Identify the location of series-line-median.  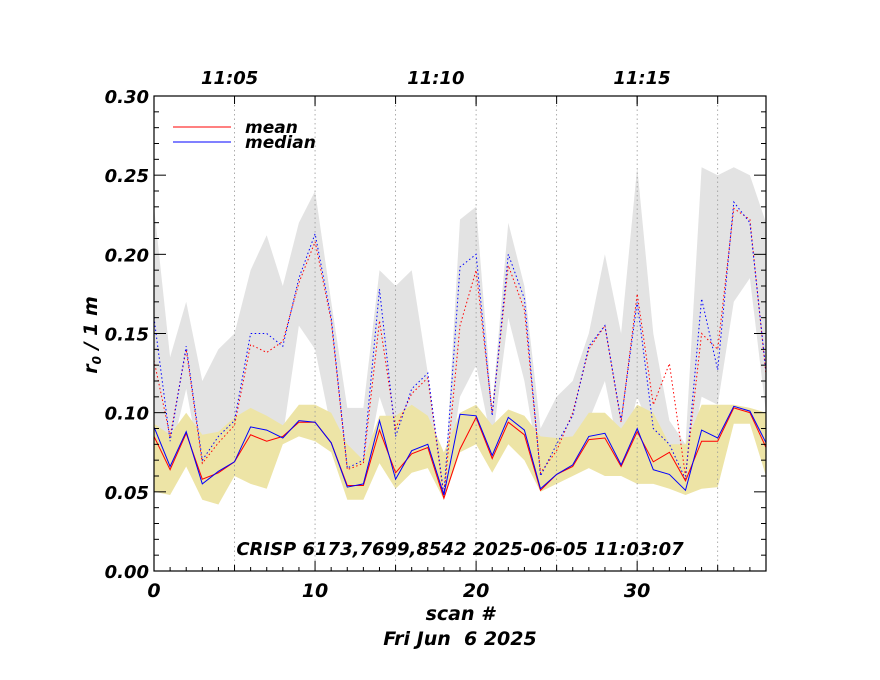
(460, 450).